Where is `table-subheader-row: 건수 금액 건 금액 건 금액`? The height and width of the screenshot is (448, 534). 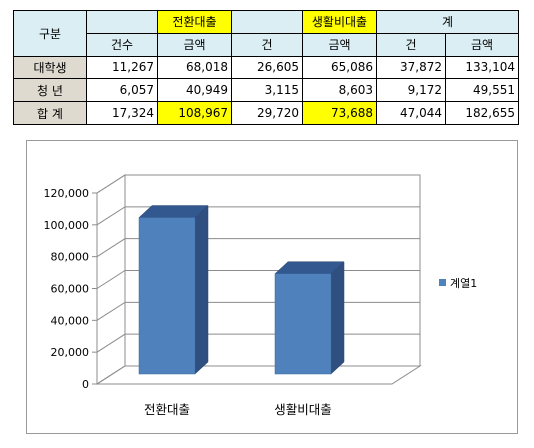
table-subheader-row: 건수 금액 건 금액 건 금액 is located at coordinates (267, 44).